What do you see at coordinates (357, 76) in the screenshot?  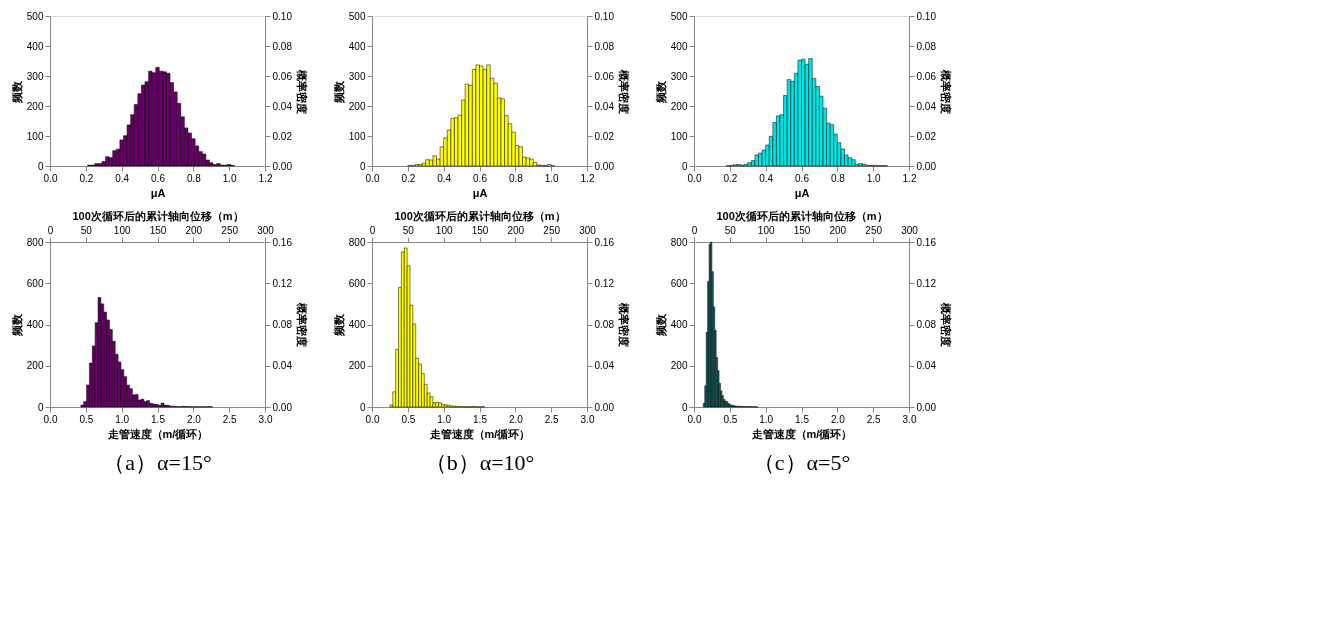 I see `y-tick-label: 300` at bounding box center [357, 76].